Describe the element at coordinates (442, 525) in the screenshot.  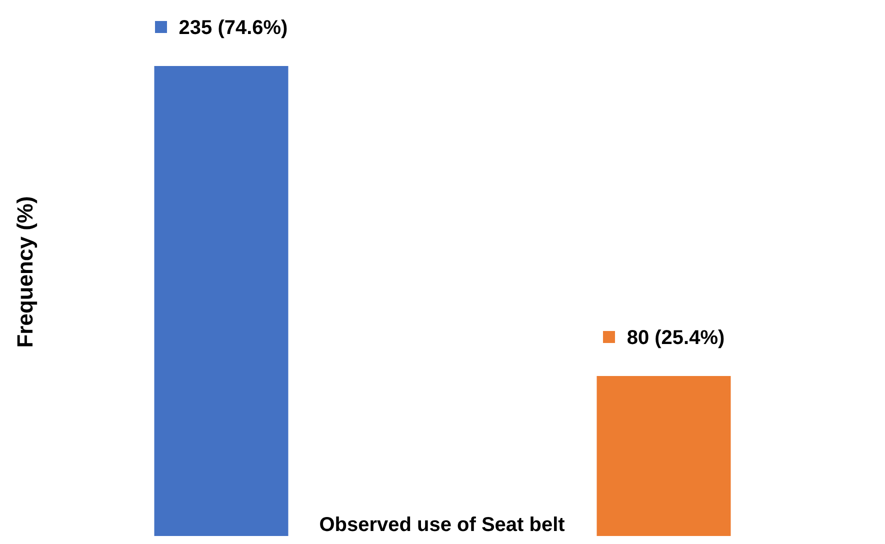
I see `x-axis-title: Observed use of Seat belt` at that location.